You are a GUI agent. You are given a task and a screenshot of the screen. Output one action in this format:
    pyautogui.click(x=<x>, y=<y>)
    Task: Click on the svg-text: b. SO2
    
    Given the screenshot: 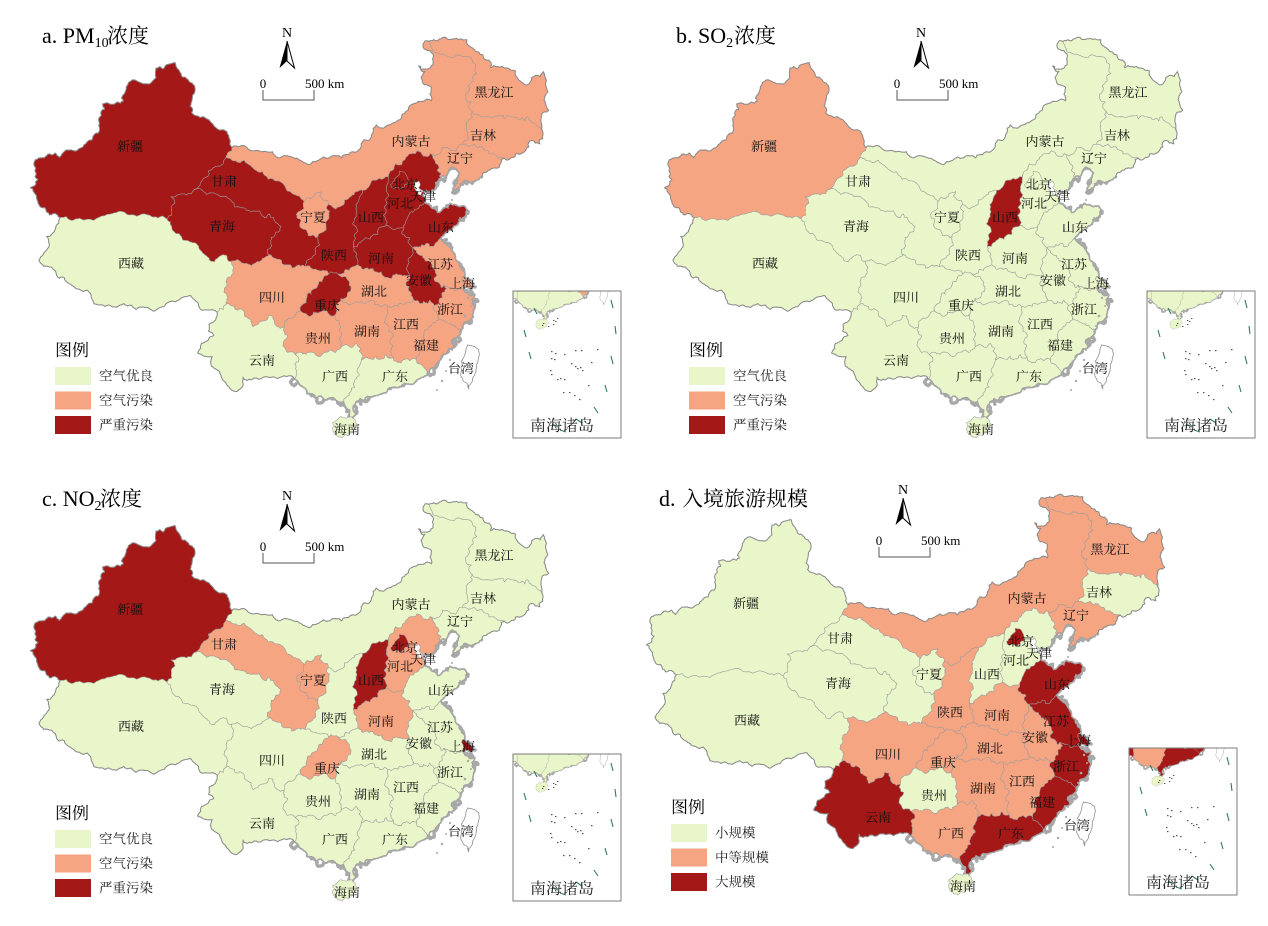 What is the action you would take?
    pyautogui.click(x=704, y=37)
    